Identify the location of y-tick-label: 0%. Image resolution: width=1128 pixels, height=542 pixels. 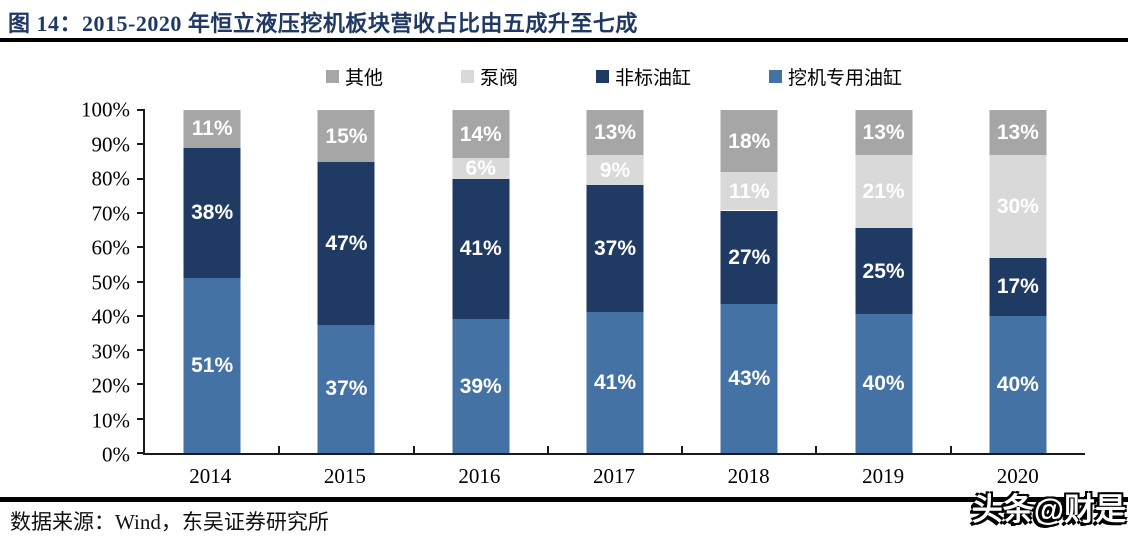
(116, 454).